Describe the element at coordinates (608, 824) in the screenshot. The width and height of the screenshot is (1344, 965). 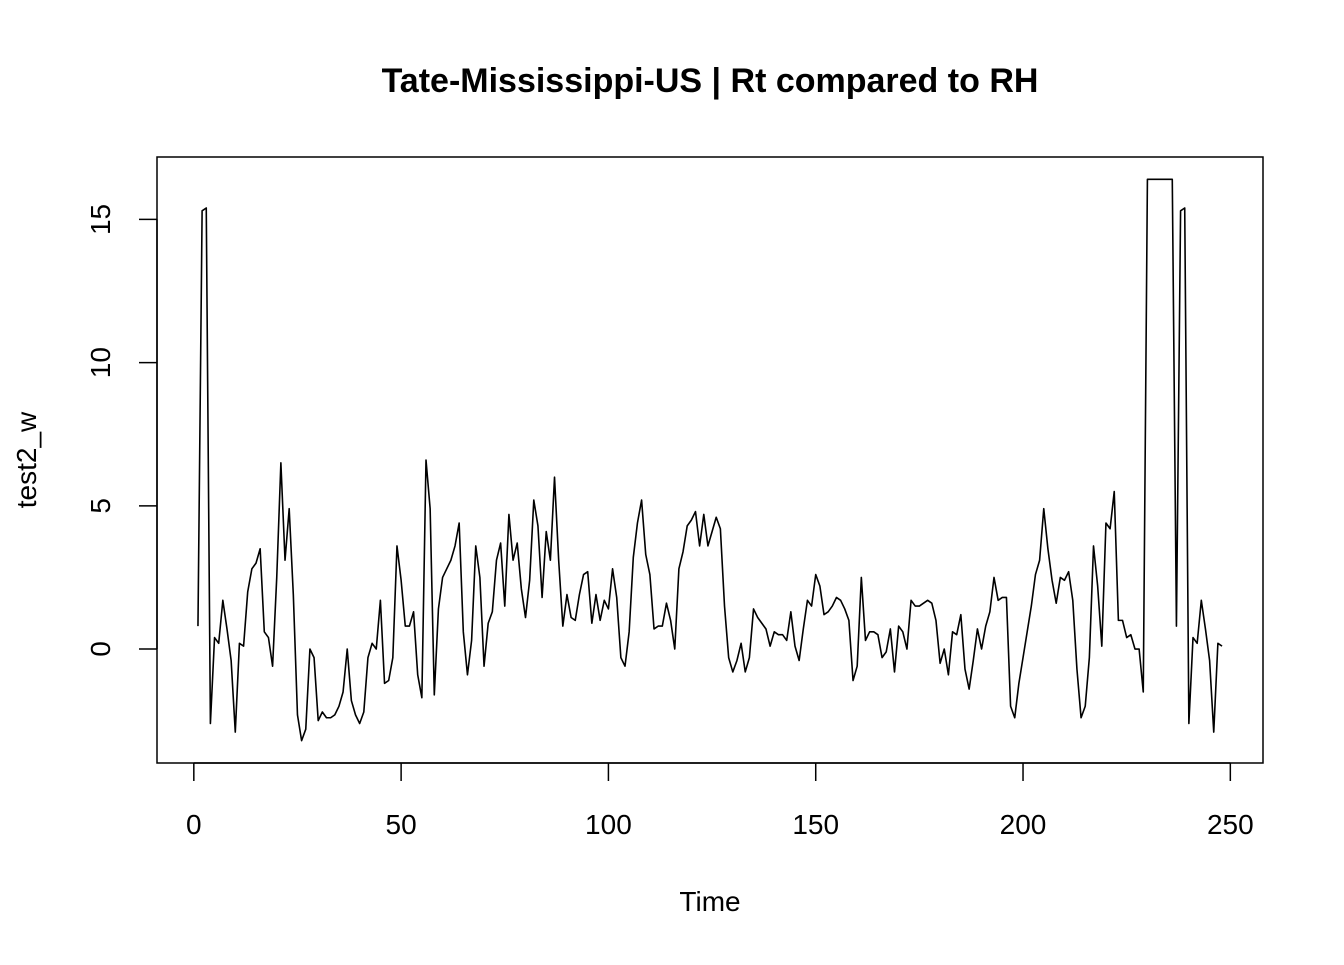
I see `x-tick-label: 100` at that location.